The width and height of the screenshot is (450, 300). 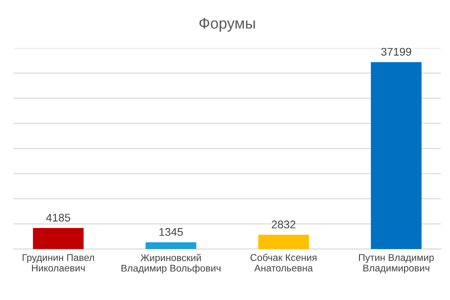 I want to click on data-label: 1345, so click(x=171, y=232).